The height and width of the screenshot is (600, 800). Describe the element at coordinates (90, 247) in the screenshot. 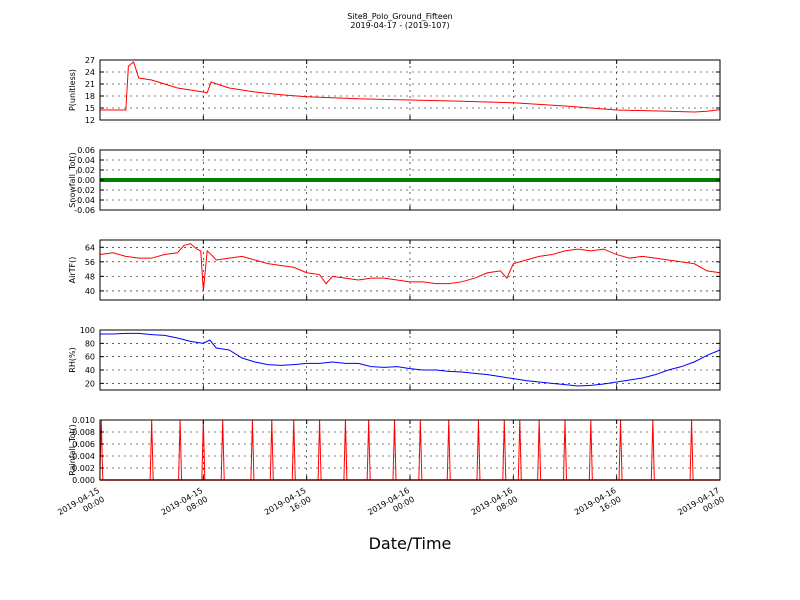

I see `y-tick-label: 64` at that location.